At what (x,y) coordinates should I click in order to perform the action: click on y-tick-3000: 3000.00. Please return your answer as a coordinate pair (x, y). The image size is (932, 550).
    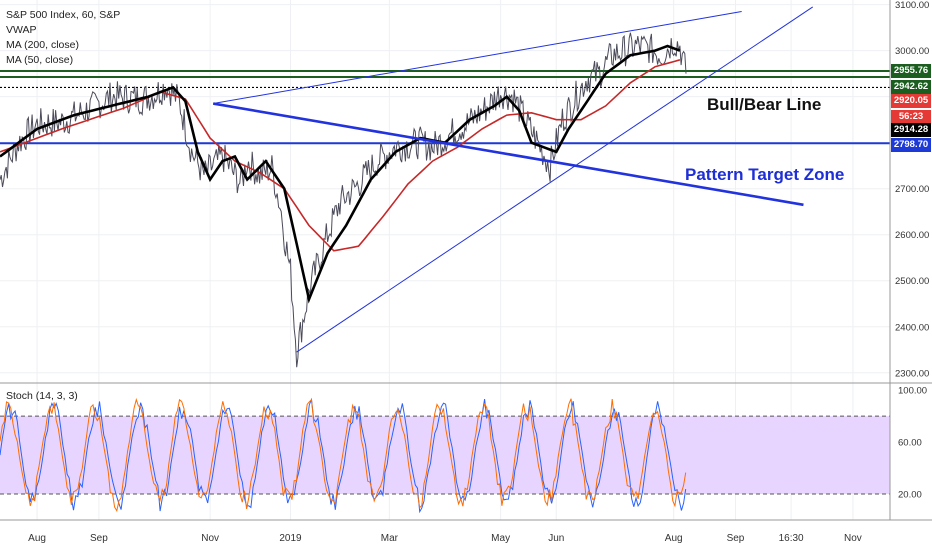
    Looking at the image, I should click on (912, 51).